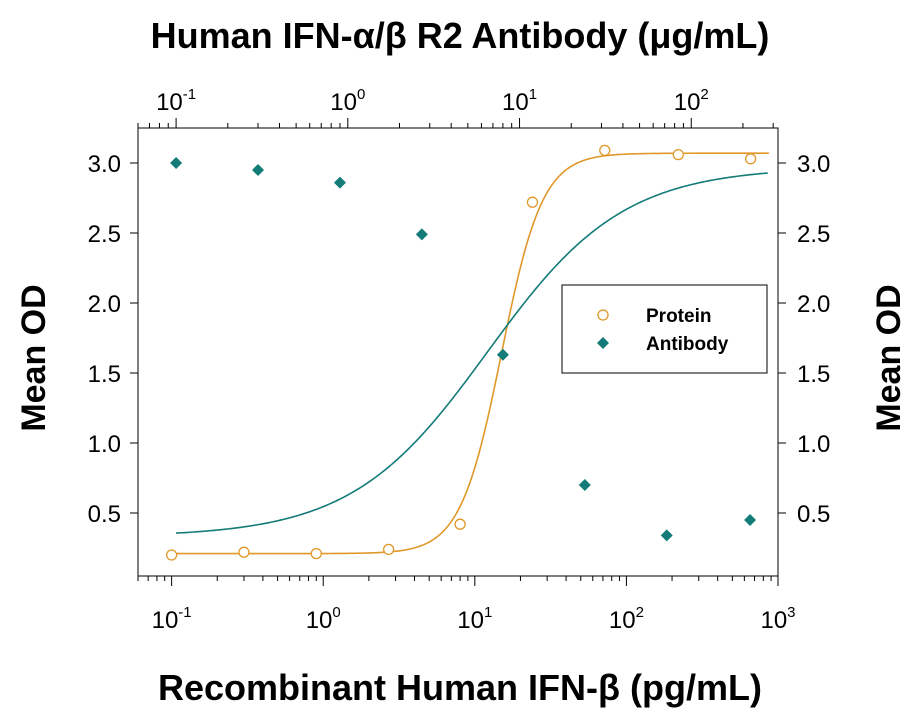 Image resolution: width=919 pixels, height=715 pixels. What do you see at coordinates (104, 234) in the screenshot?
I see `y-axis-tick-label-left: 2.5` at bounding box center [104, 234].